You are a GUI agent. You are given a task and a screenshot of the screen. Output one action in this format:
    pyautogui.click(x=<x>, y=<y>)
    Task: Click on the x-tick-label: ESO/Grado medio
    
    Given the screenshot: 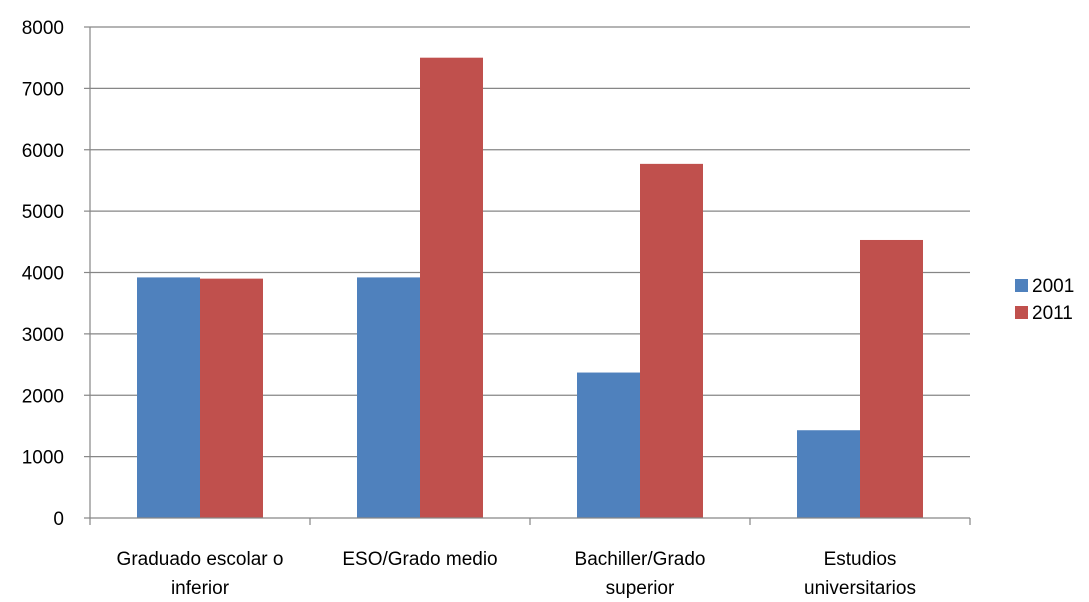 What is the action you would take?
    pyautogui.click(x=419, y=559)
    